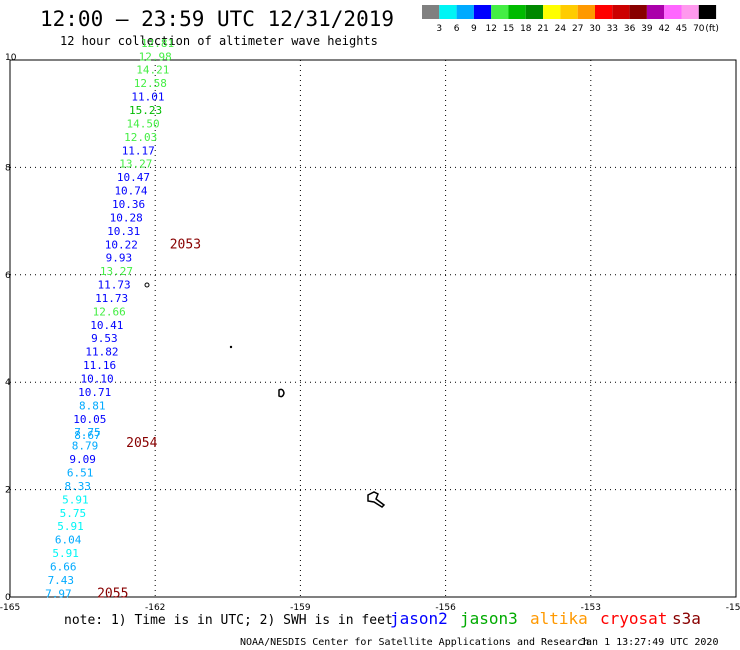  I want to click on wave-height-label: 10.22, so click(121, 244).